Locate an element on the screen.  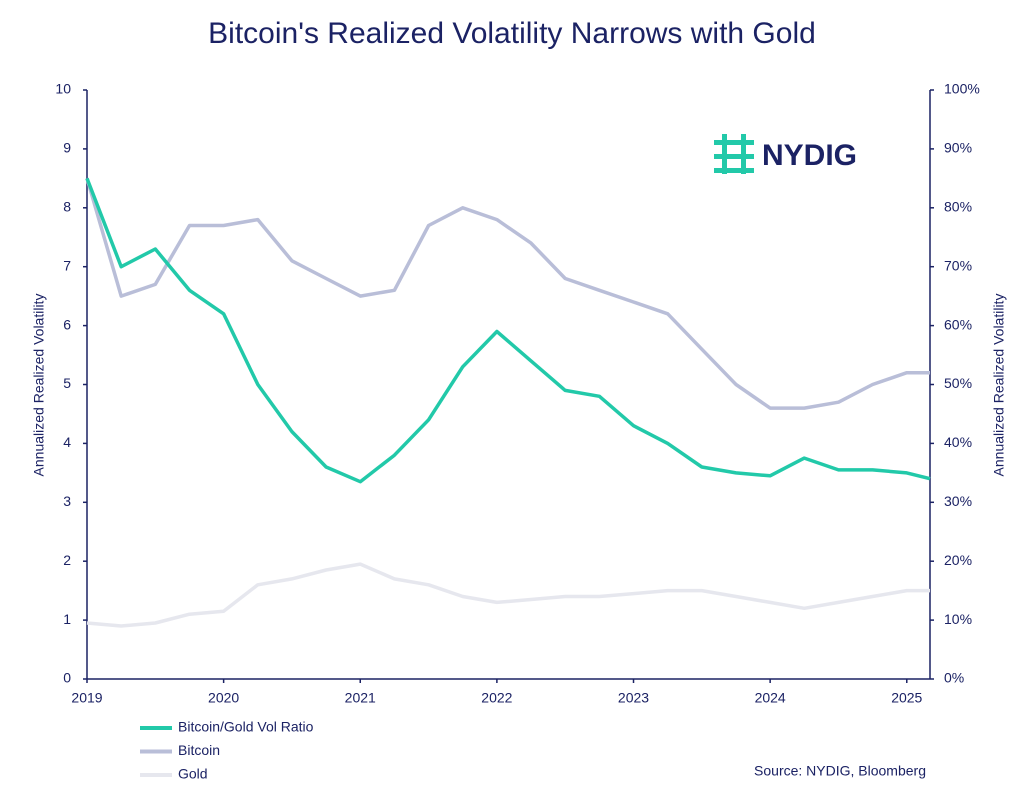
legend-label: Bitcoin/Gold Vol Ratio is located at coordinates (246, 727).